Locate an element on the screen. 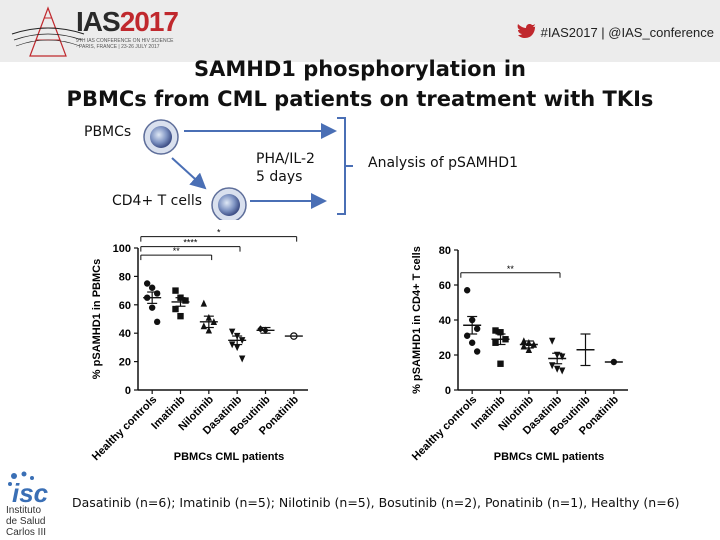  isciii-logo-icon: isc is located at coordinates (28, 489).